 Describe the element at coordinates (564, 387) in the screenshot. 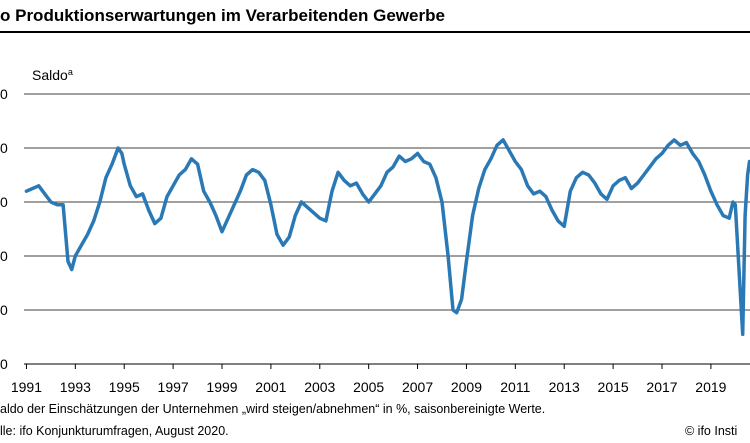

I see `x-tick-label: 2013` at that location.